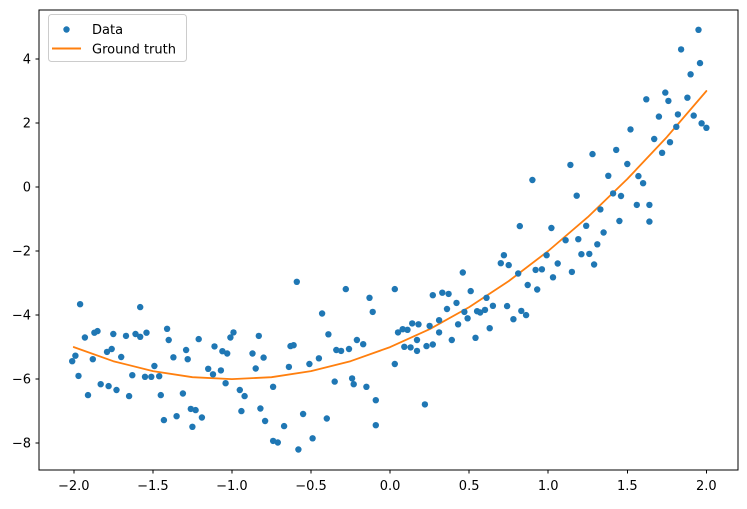 The width and height of the screenshot is (747, 509). What do you see at coordinates (25, 252) in the screenshot?
I see `y-axis: −8 −6 −4 −2 0 2 4` at bounding box center [25, 252].